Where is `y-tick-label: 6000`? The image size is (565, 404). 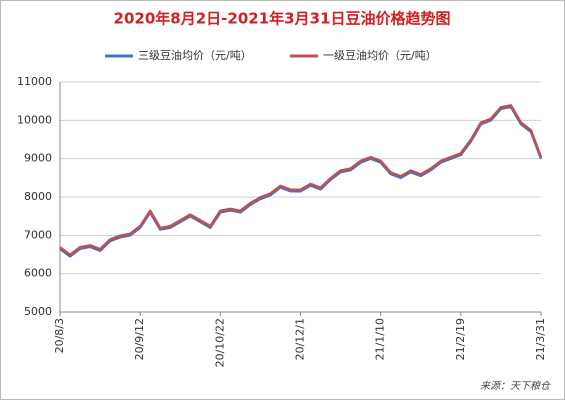
y-tick-label: 6000 is located at coordinates (38, 273).